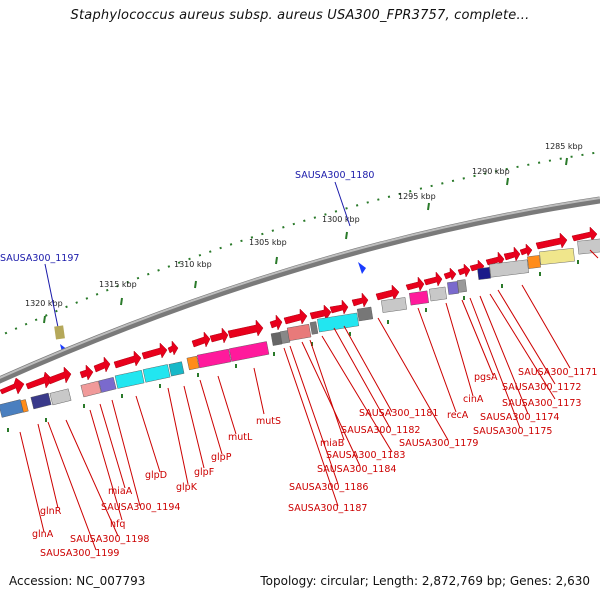 This screenshot has height=600, width=600. Describe the element at coordinates (564, 146) in the screenshot. I see `tick-label-1285: 1285 kbp` at that location.